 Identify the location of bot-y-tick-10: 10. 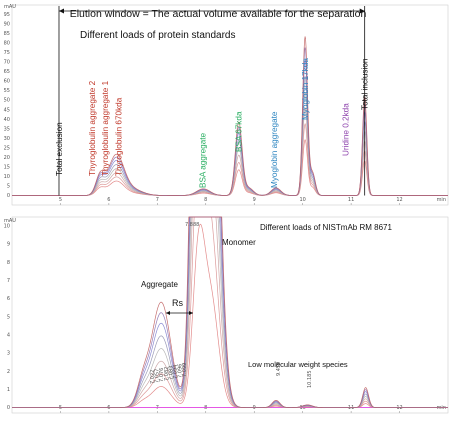
(7, 227).